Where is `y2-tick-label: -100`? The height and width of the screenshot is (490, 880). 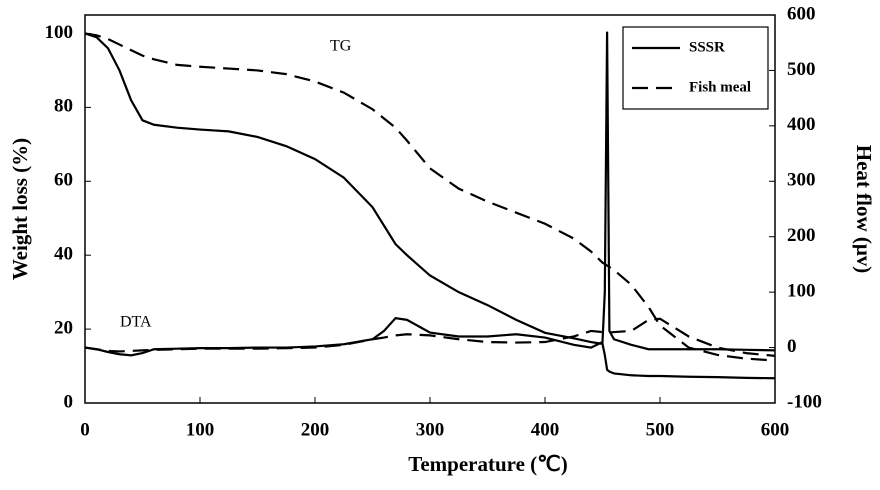
y2-tick-label: -100 is located at coordinates (804, 401).